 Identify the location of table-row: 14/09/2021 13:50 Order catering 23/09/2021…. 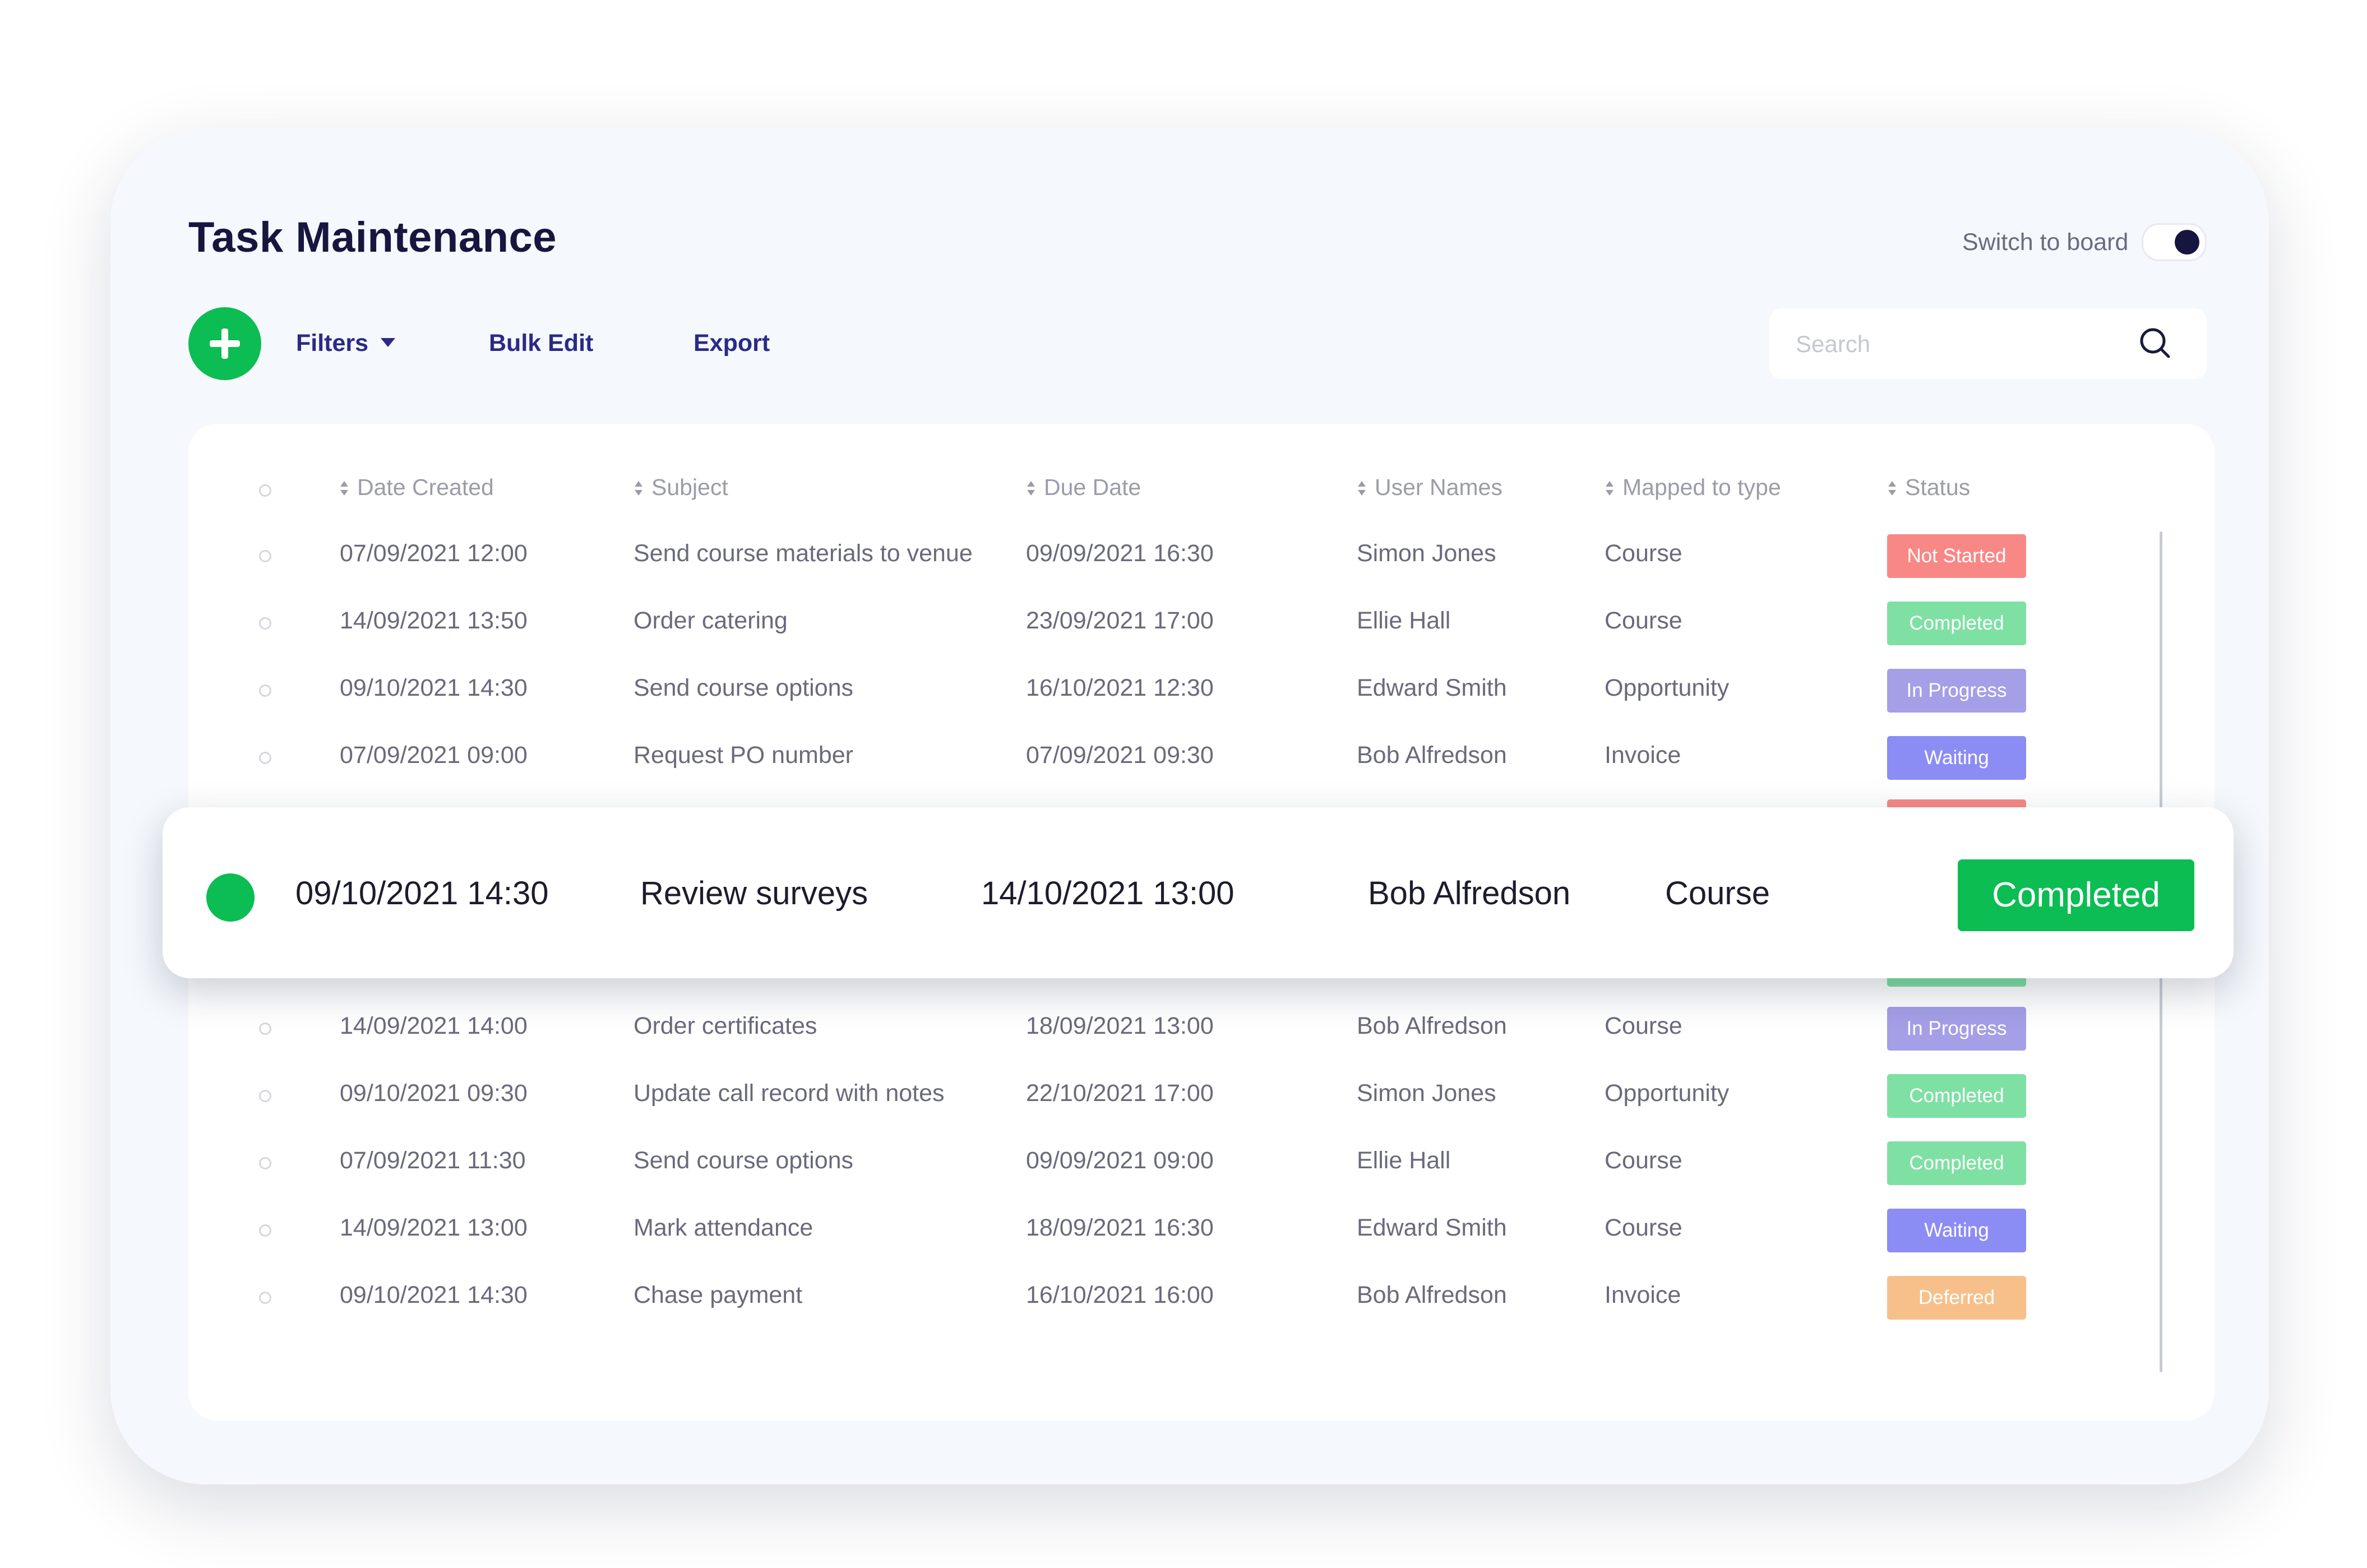
(1201, 624).